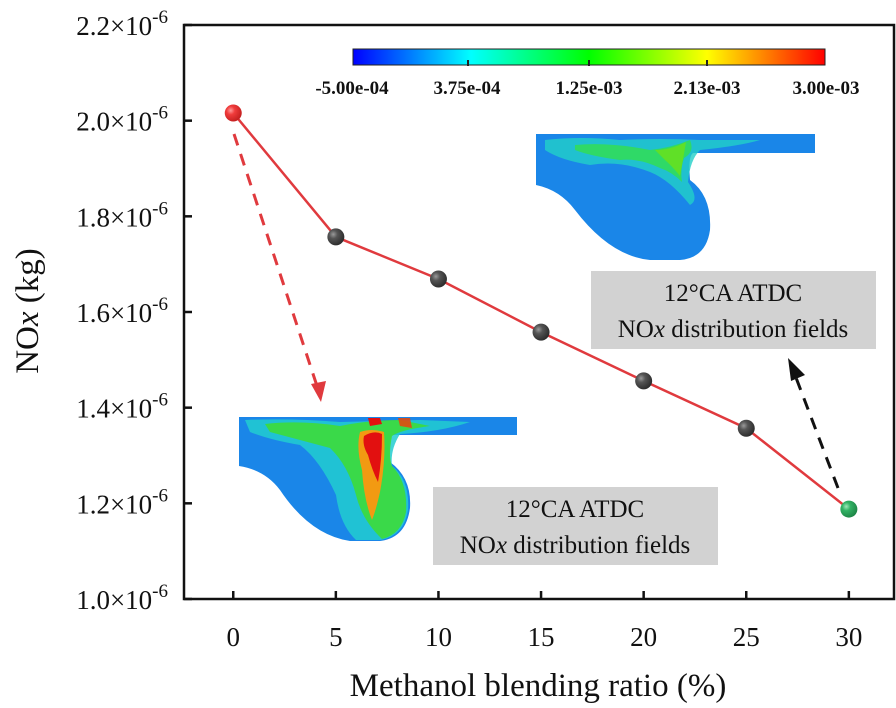 The width and height of the screenshot is (896, 708). What do you see at coordinates (122, 598) in the screenshot?
I see `y-tick-label: 1.0×10⁻⁶` at bounding box center [122, 598].